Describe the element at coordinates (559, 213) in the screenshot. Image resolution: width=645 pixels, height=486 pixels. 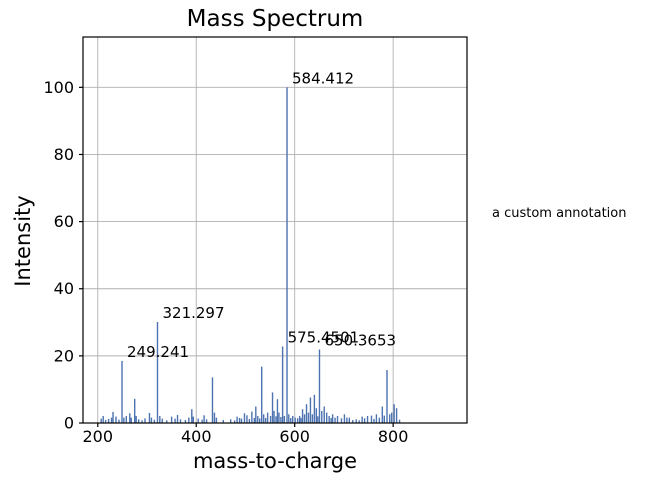
I see `custom-annotation: a custom annotation` at that location.